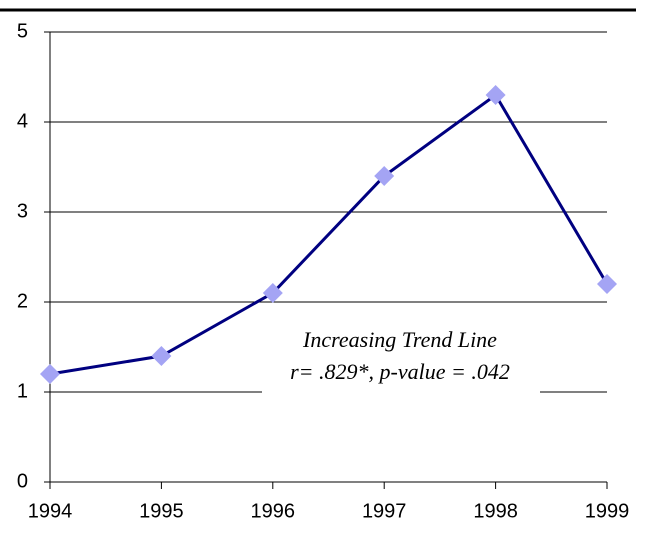 This screenshot has height=535, width=645. I want to click on y-tick-label: 0, so click(22, 481).